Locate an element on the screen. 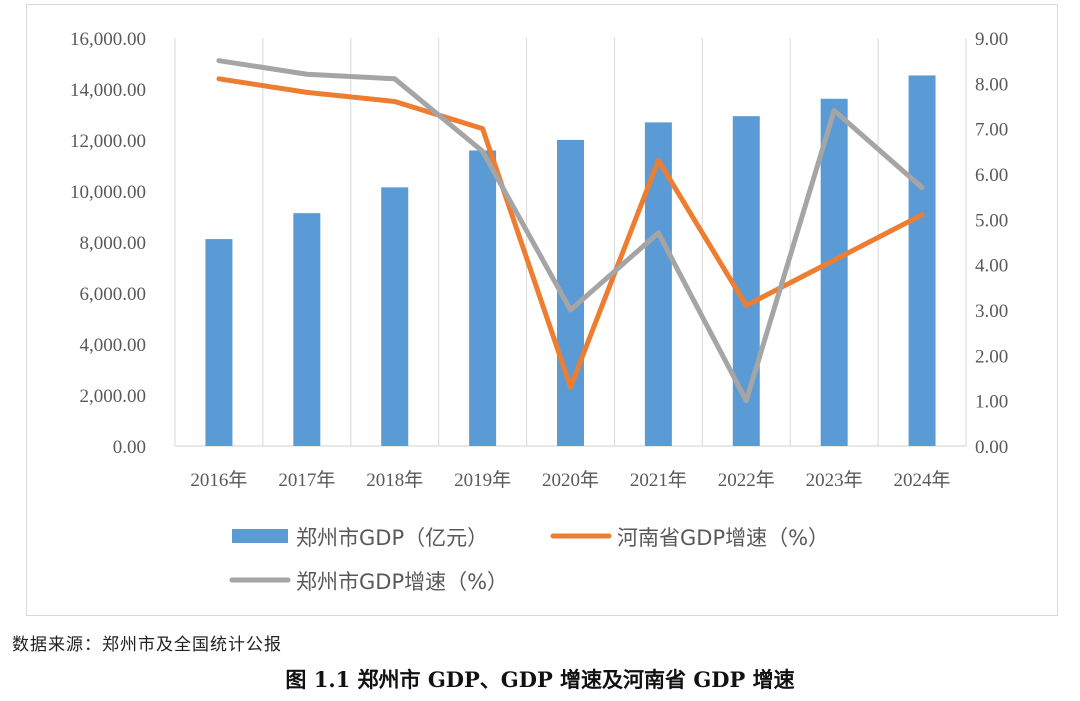  x-tick-label: 2019年 is located at coordinates (482, 480).